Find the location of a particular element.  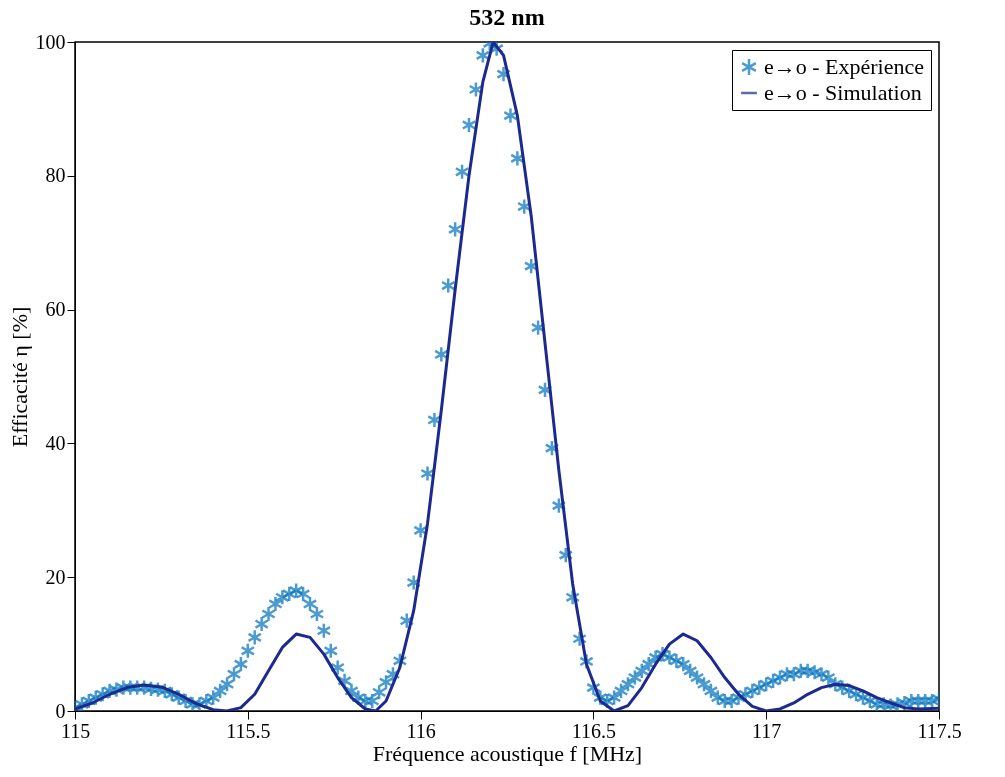

x-tick-label: 117 is located at coordinates (767, 730).